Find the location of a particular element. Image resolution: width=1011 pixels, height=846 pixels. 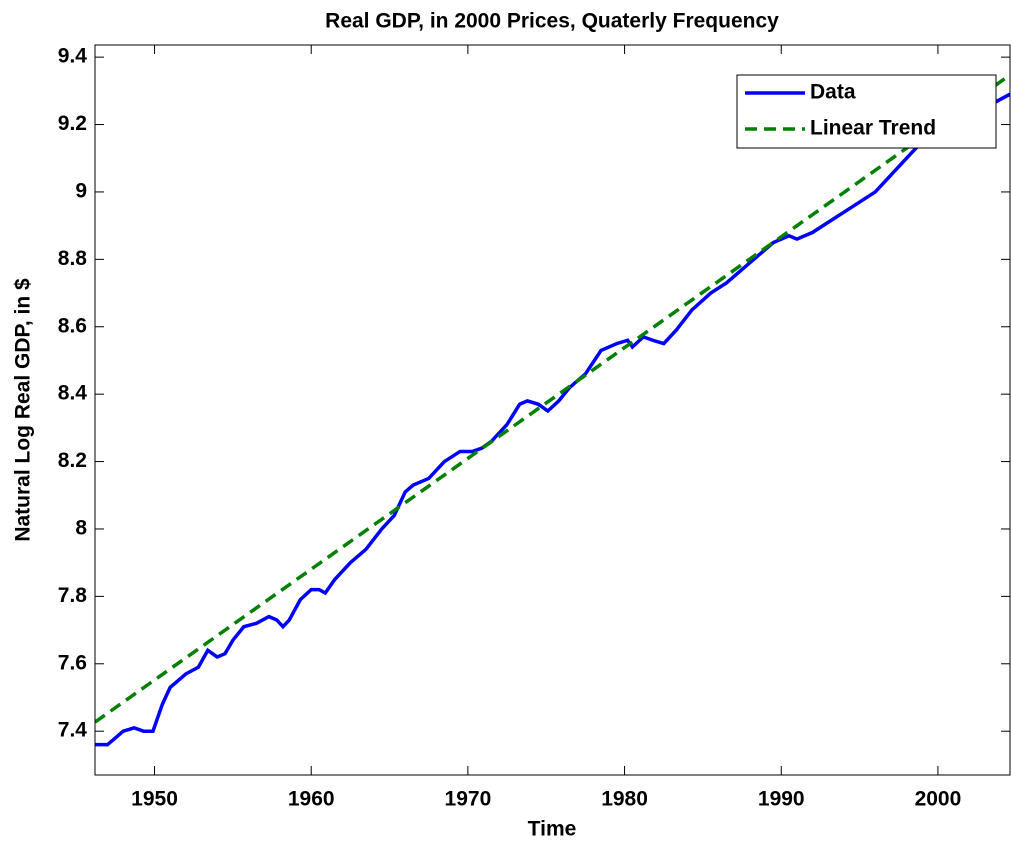

y-tick-label: 7.8 is located at coordinates (73, 595).